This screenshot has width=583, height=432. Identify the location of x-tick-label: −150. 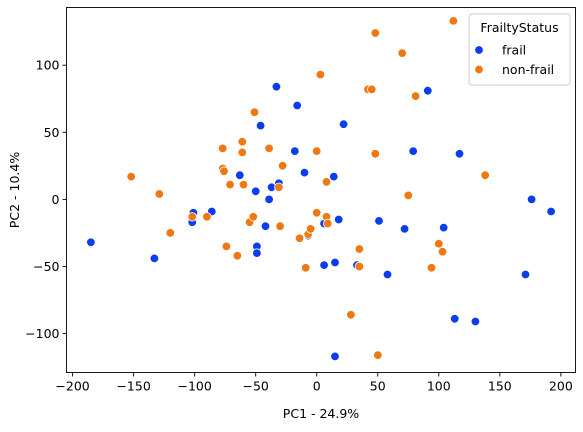
(133, 386).